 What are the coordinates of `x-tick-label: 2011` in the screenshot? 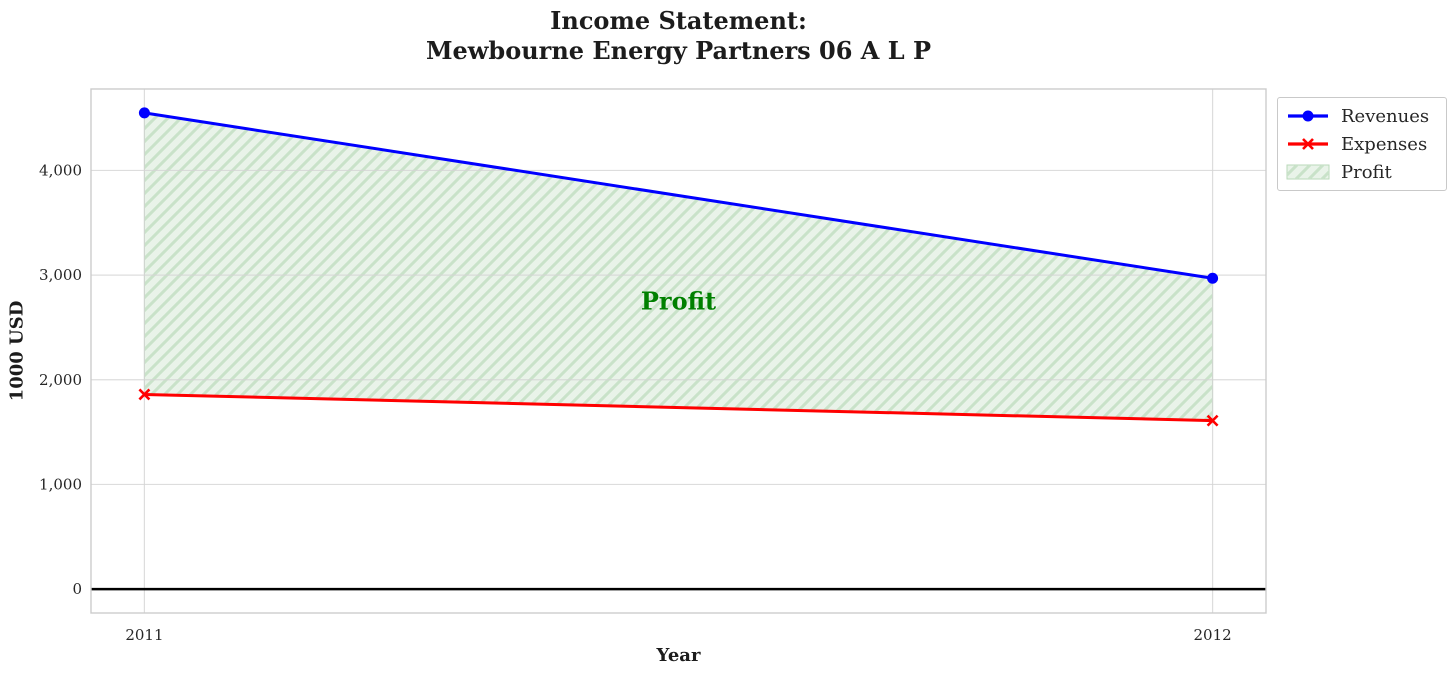 It's located at (144, 635).